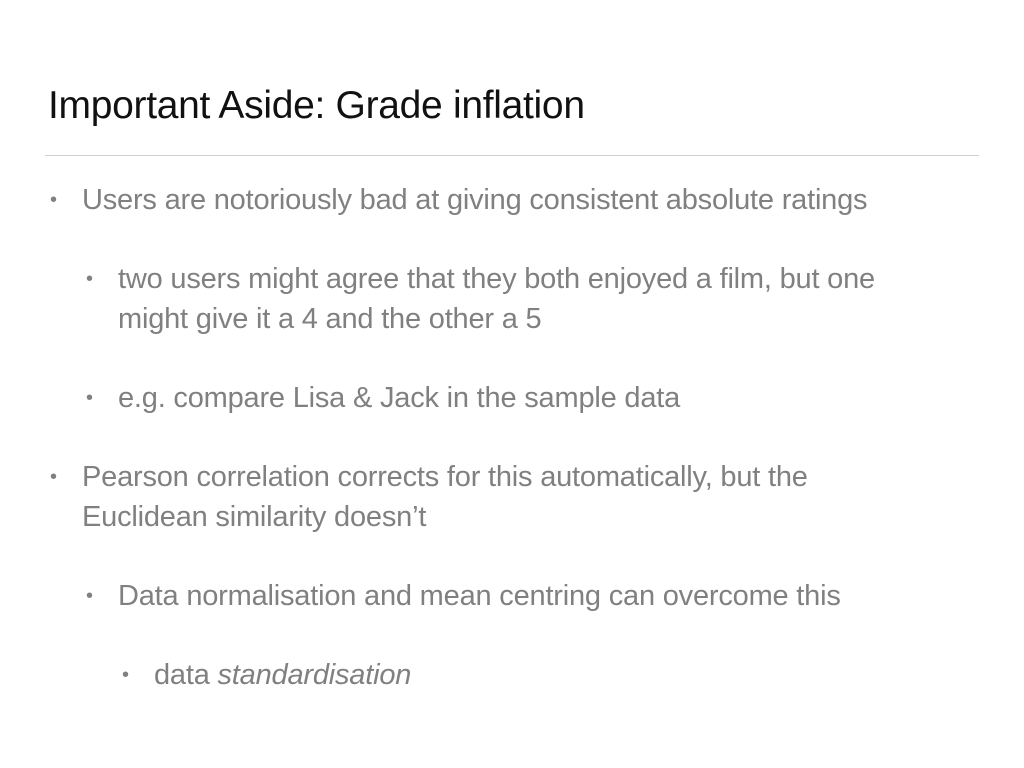  Describe the element at coordinates (512, 155) in the screenshot. I see `title-divider` at that location.